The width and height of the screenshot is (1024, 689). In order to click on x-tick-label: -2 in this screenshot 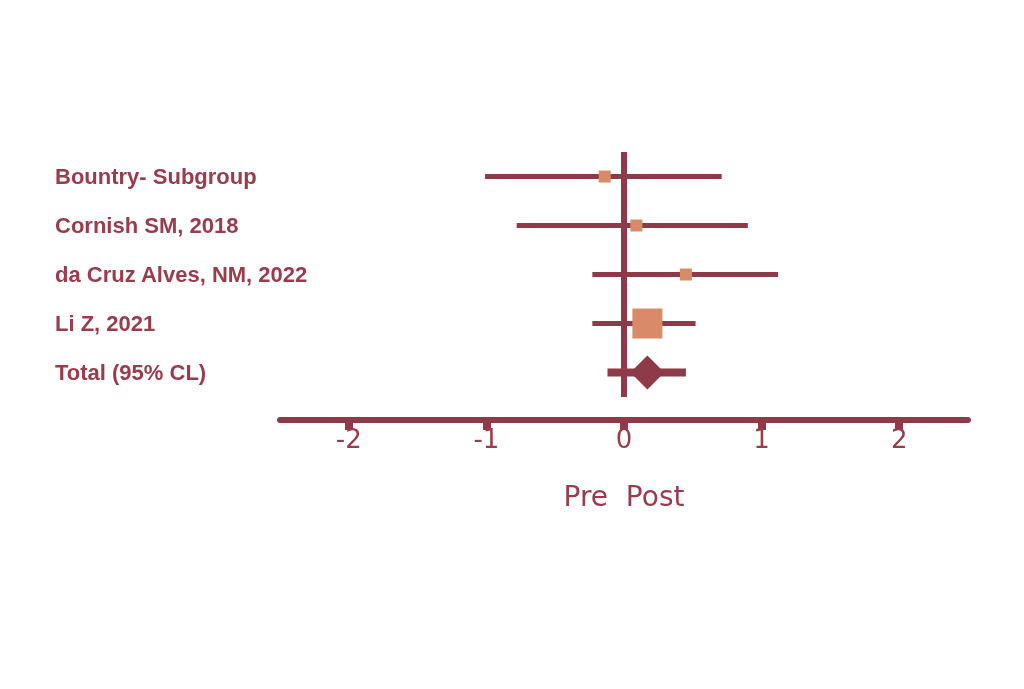, I will do `click(348, 439)`.